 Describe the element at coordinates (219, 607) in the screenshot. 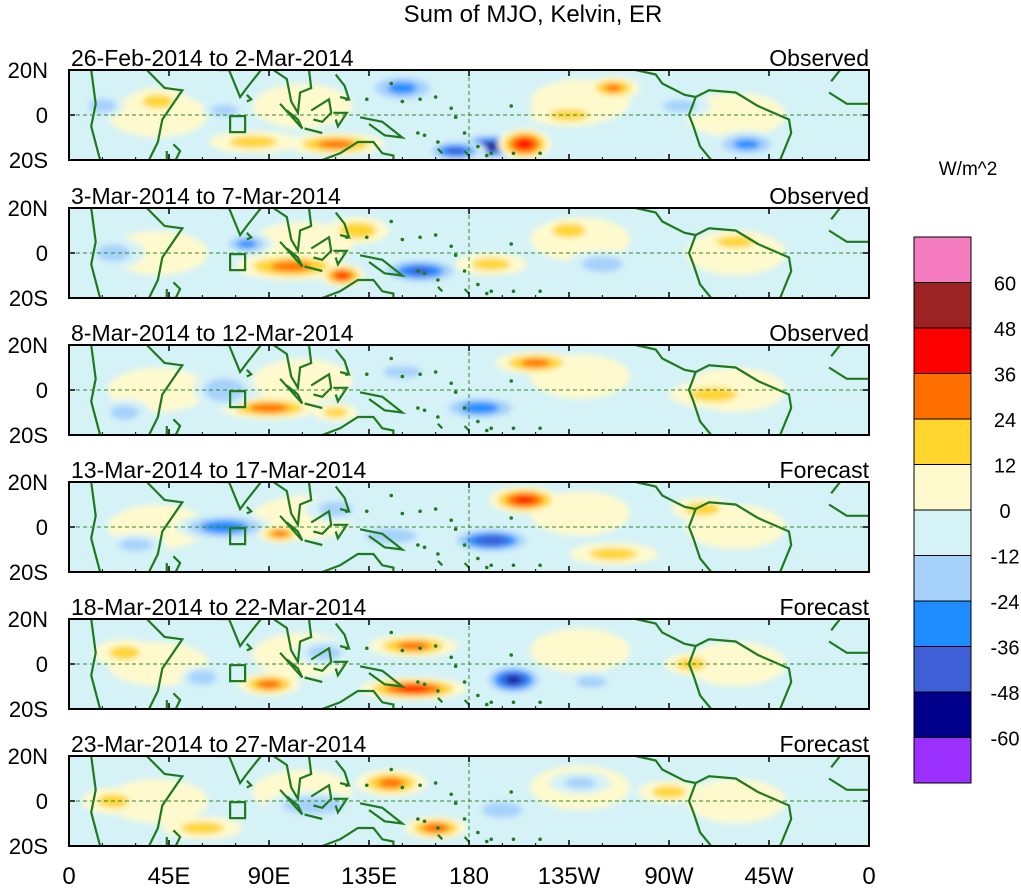

I see `panel-date-range: 18-Mar-2014 to 22-Mar-2014` at that location.